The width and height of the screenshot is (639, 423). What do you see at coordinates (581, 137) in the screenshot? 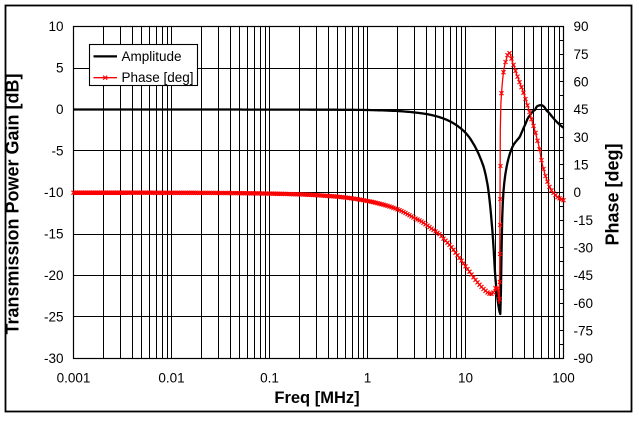
I see `svg-text: 30` at bounding box center [581, 137].